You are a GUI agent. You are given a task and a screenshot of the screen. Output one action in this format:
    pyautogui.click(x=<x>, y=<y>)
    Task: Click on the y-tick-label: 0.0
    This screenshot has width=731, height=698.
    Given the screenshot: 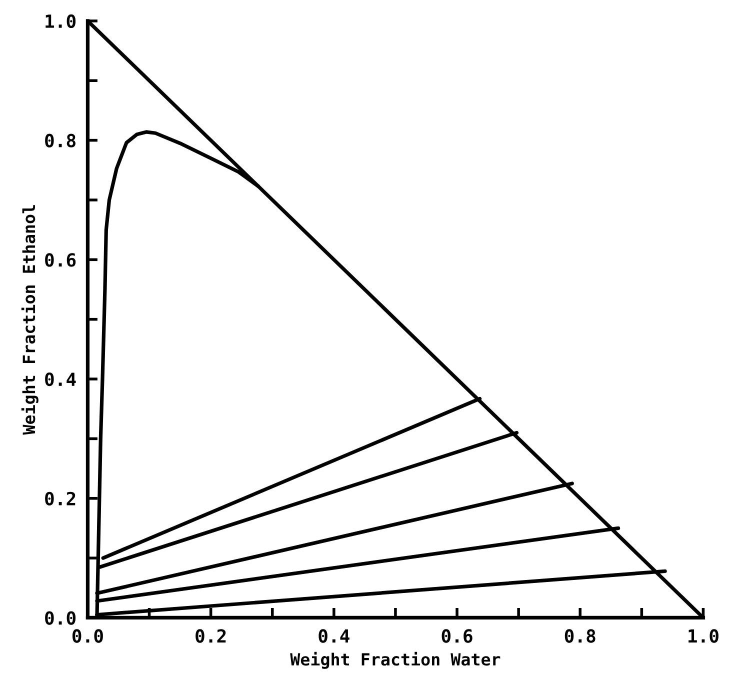 What is the action you would take?
    pyautogui.click(x=60, y=618)
    